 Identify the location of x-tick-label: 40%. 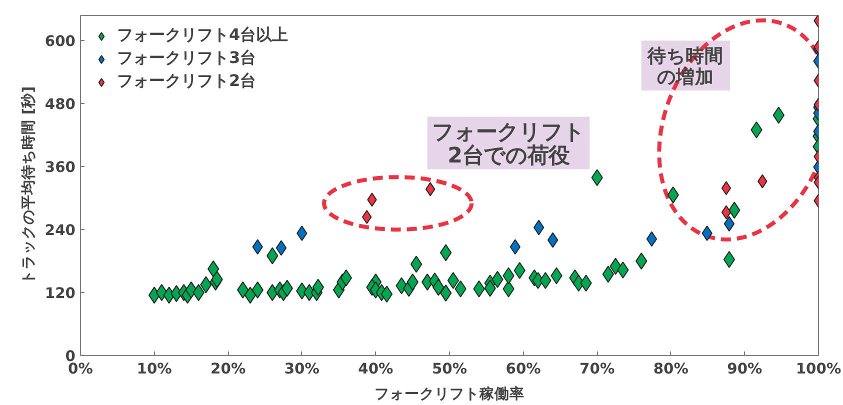
(376, 369).